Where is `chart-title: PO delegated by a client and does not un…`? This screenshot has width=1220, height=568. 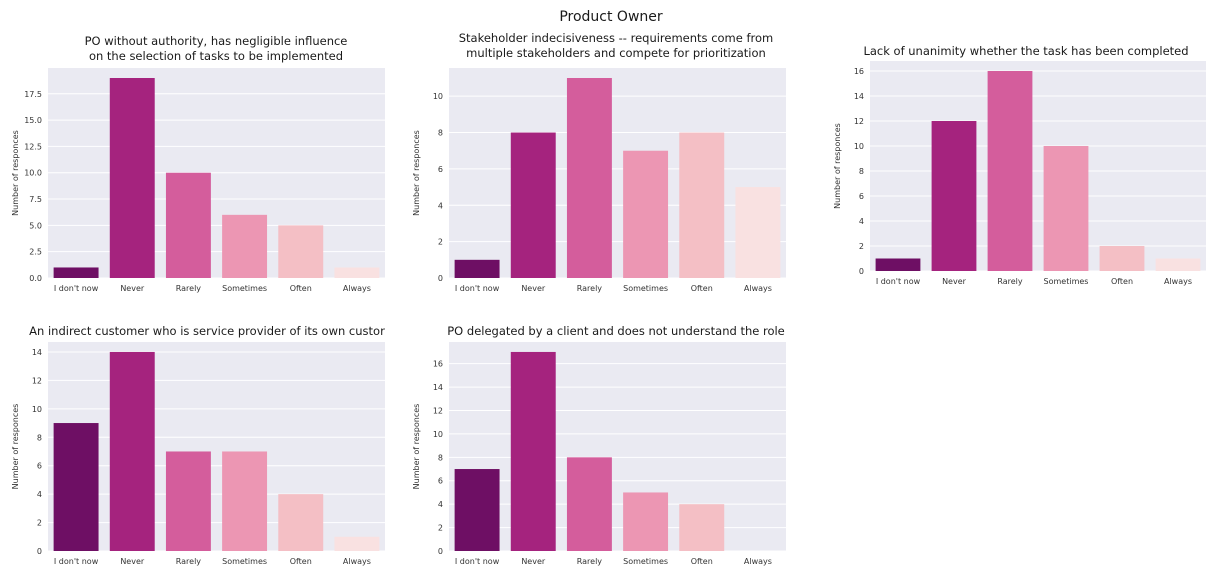
chart-title: PO delegated by a client and does not un… is located at coordinates (616, 331).